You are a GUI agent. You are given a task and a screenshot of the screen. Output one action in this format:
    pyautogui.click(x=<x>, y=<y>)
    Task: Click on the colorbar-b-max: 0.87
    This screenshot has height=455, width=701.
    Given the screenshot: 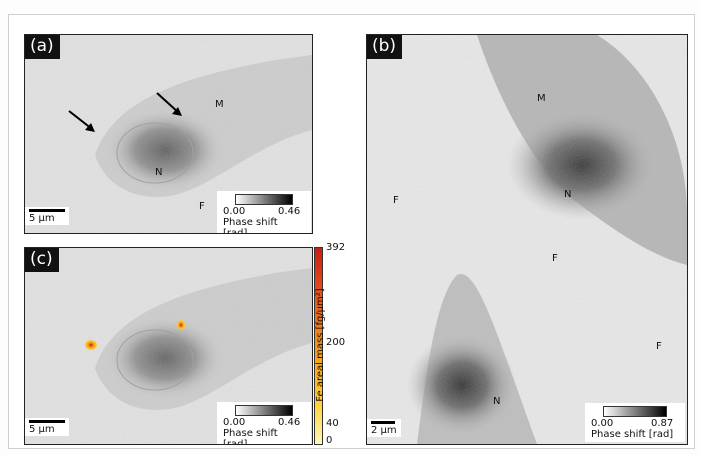 What is the action you would take?
    pyautogui.click(x=662, y=423)
    